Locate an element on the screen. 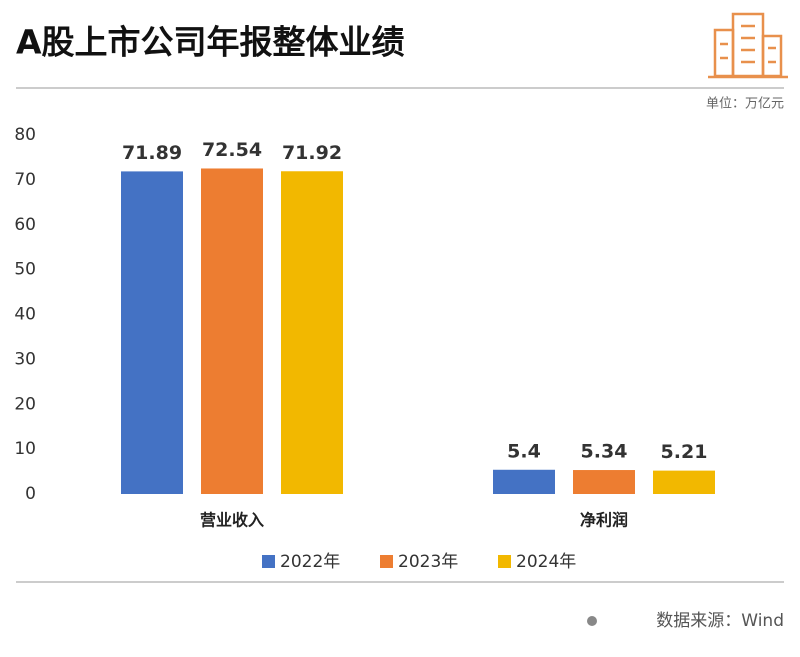 The width and height of the screenshot is (800, 657). building-icon is located at coordinates (748, 45).